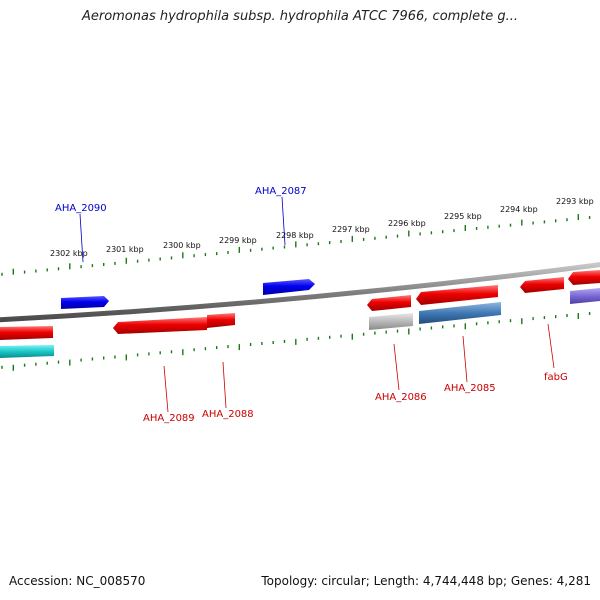 Image resolution: width=600 pixels, height=600 pixels. What do you see at coordinates (542, 285) in the screenshot?
I see `gene-fabg` at bounding box center [542, 285].